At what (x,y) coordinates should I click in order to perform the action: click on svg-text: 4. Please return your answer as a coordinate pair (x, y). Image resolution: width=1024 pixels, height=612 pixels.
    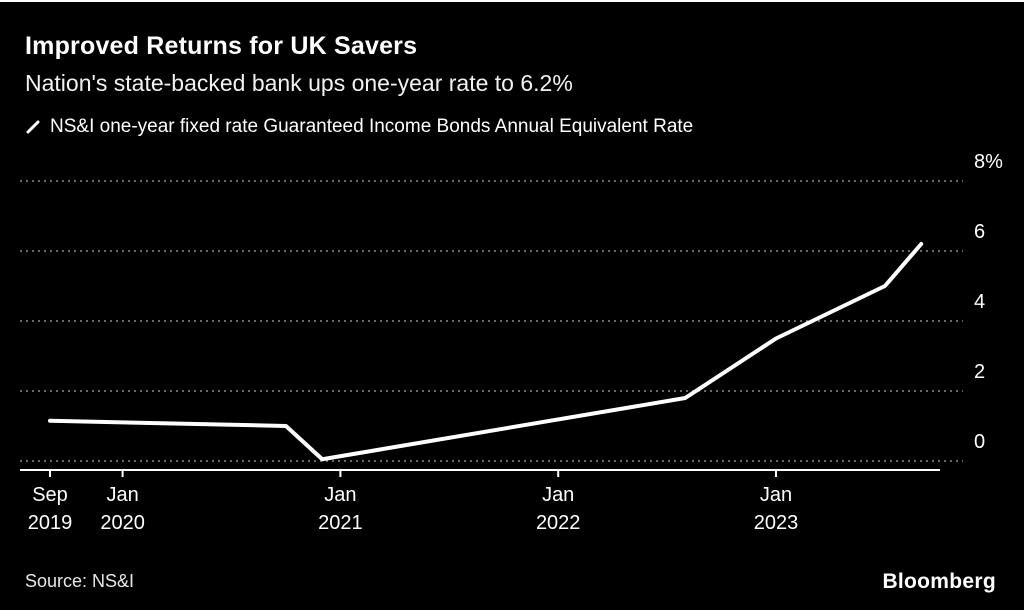
    Looking at the image, I should click on (979, 302).